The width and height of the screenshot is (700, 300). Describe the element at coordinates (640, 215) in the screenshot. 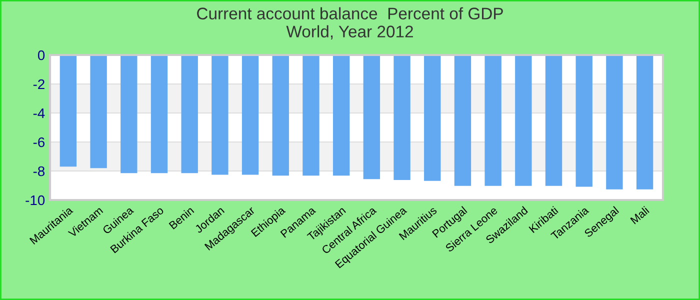

I see `x-tick-label: Mali` at that location.